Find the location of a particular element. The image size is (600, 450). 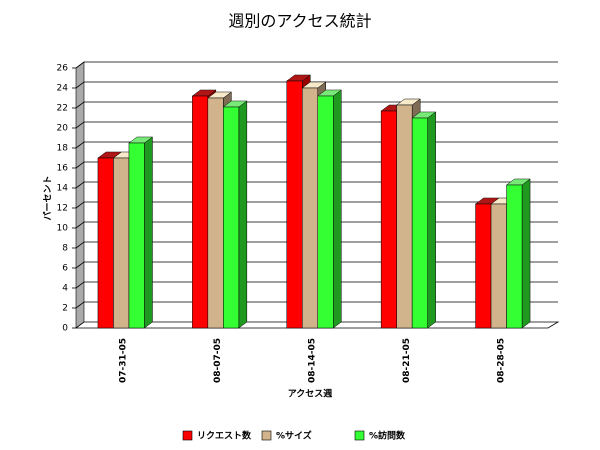

y-tick-label: 12 is located at coordinates (62, 209).